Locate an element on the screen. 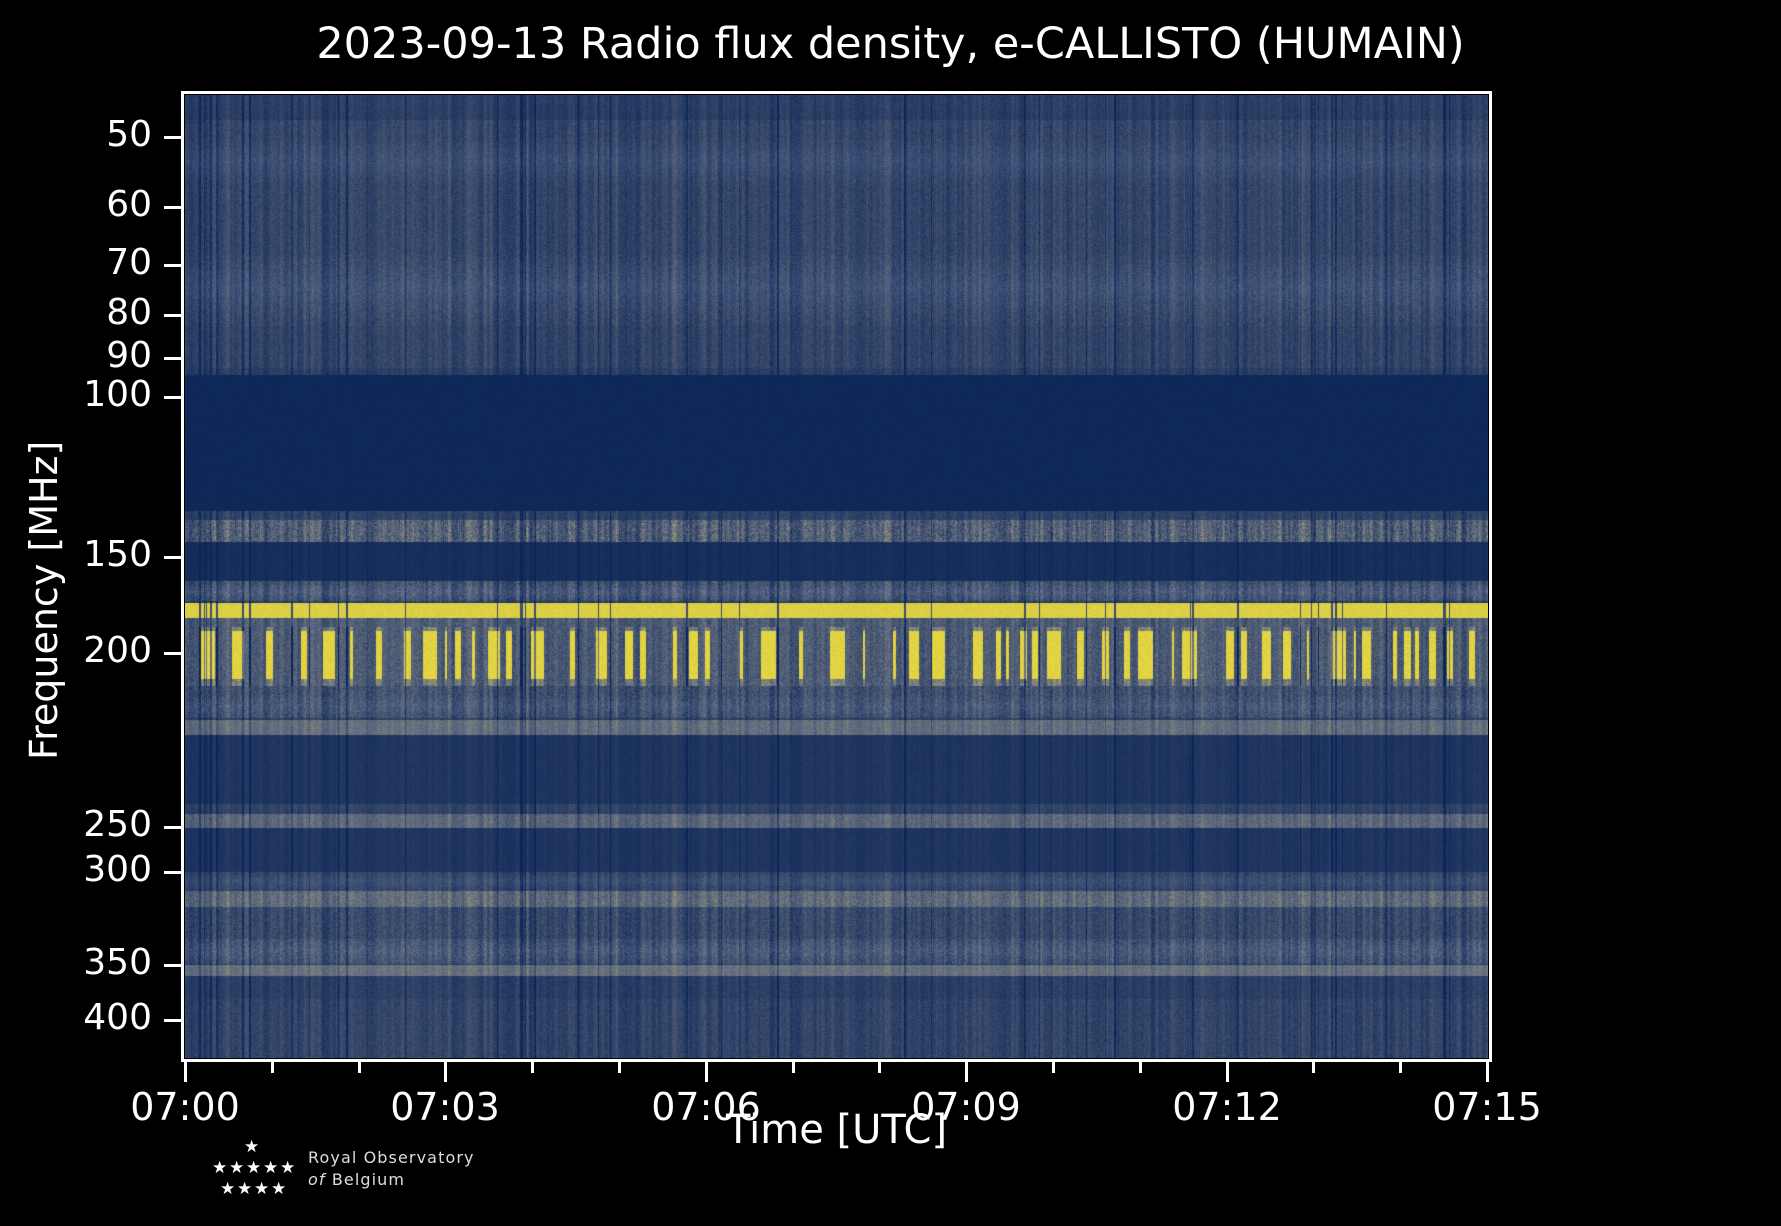 The width and height of the screenshot is (1781, 1226). y-tick-label: 90 is located at coordinates (129, 355).